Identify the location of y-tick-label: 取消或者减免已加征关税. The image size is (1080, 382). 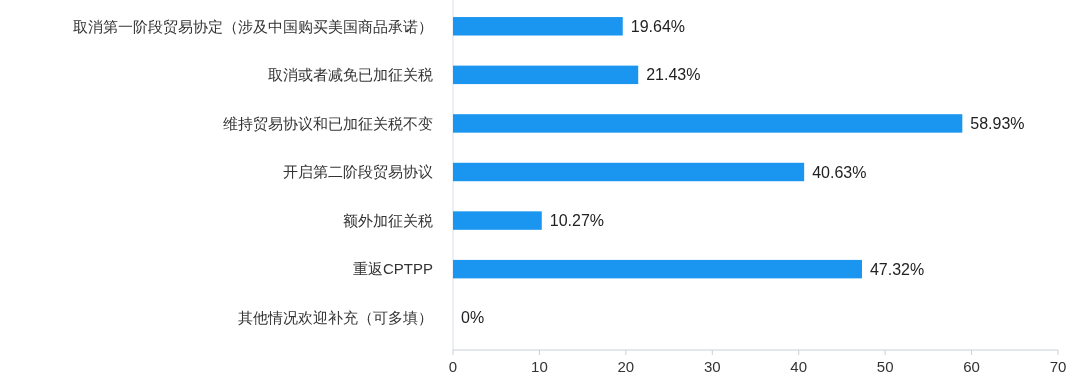
(350, 75).